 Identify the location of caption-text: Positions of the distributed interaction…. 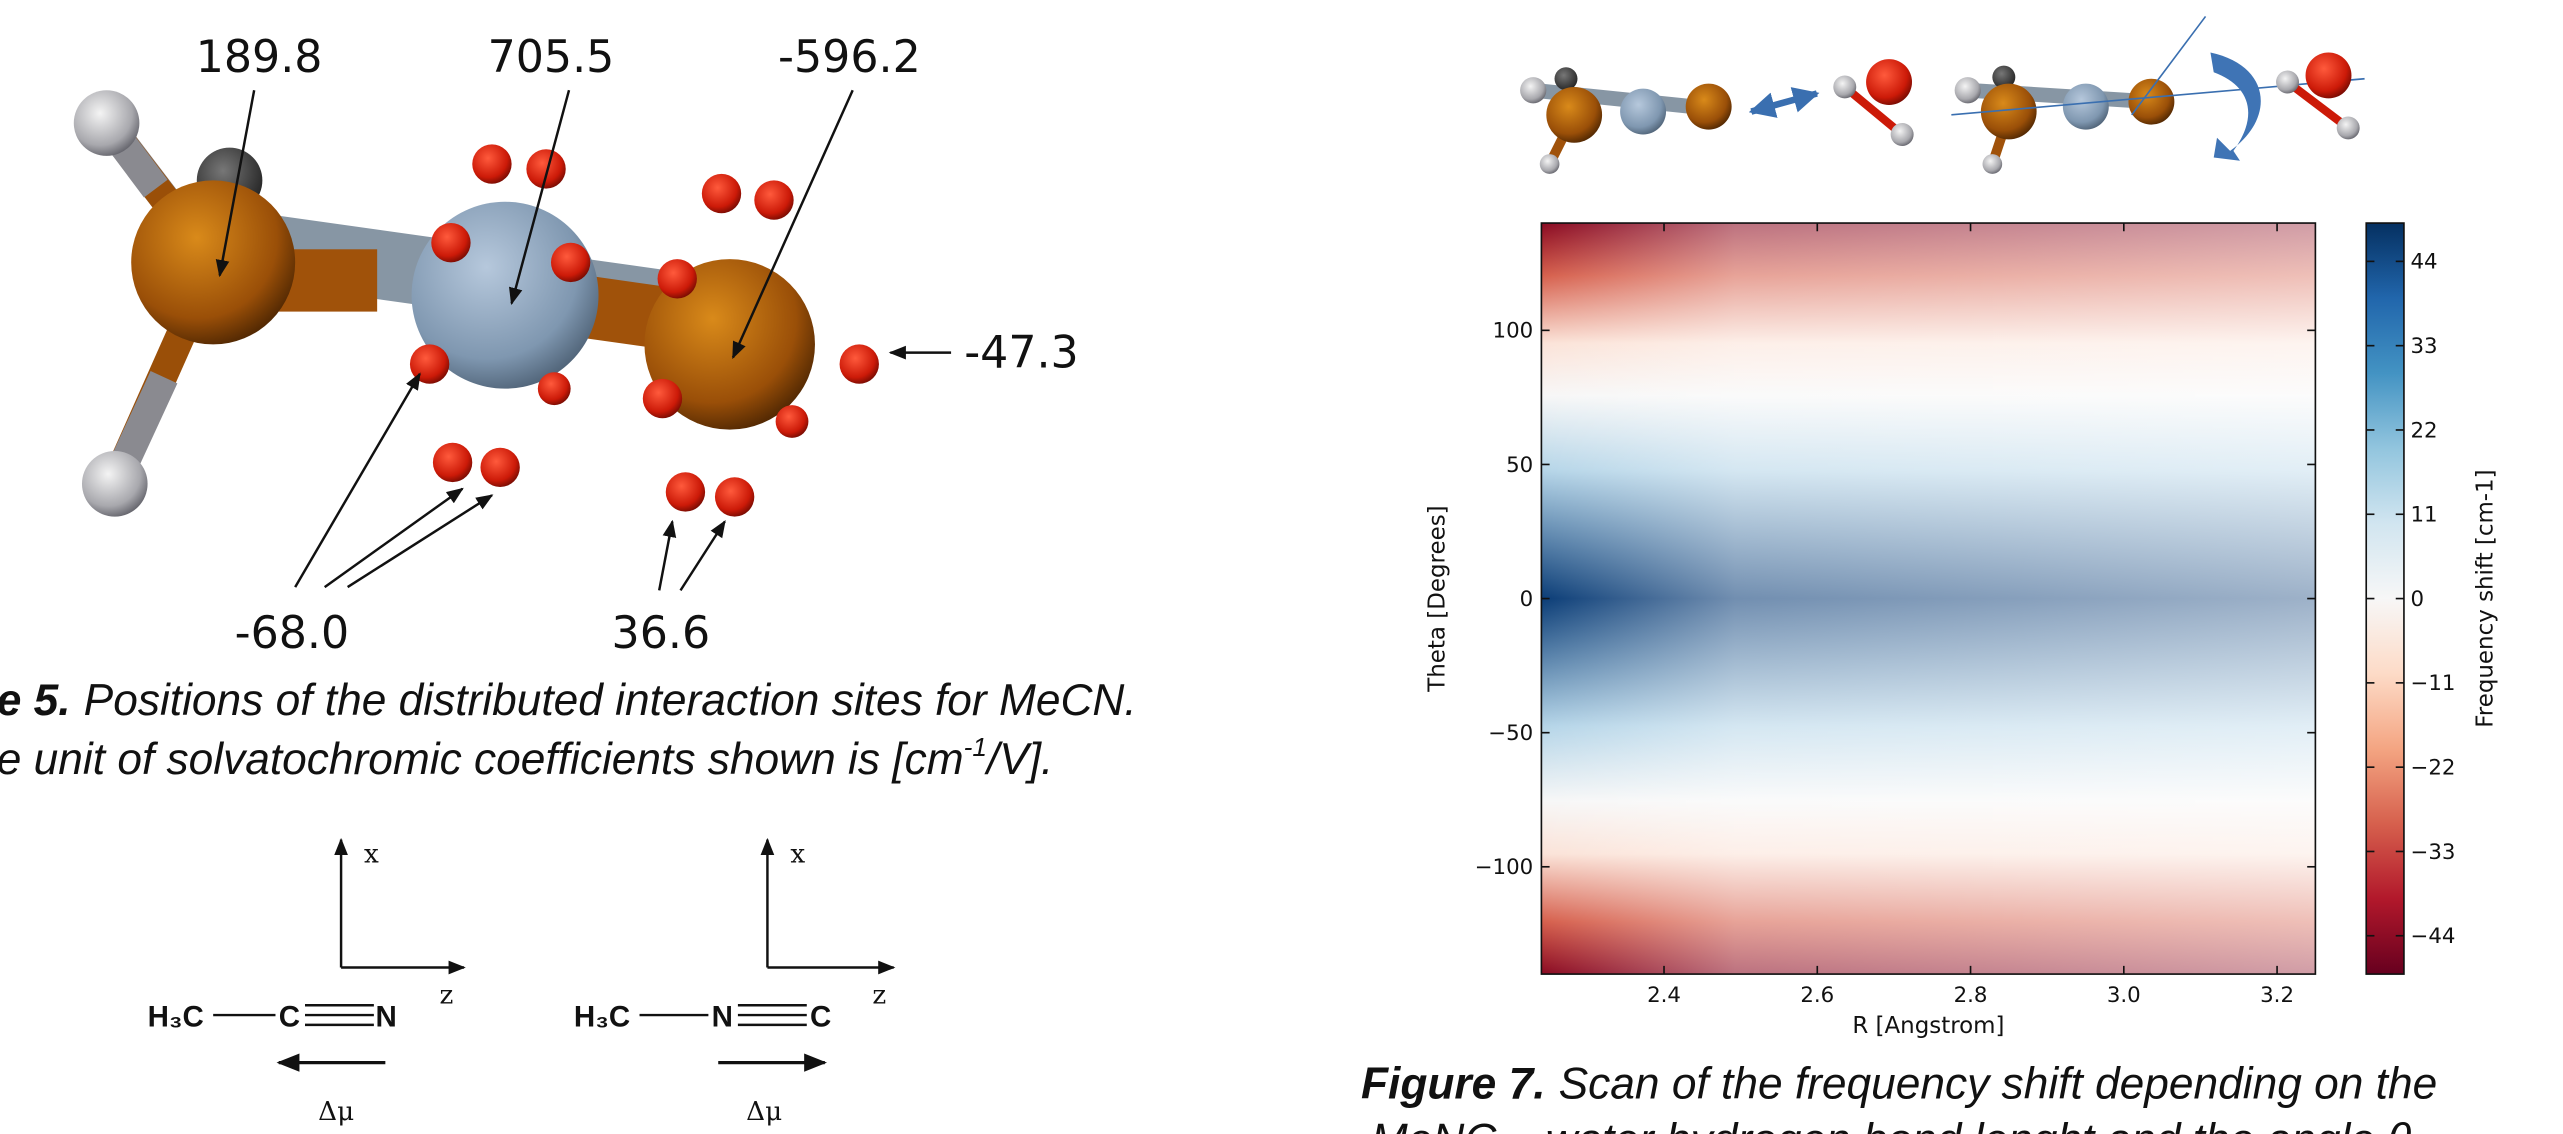
(610, 700).